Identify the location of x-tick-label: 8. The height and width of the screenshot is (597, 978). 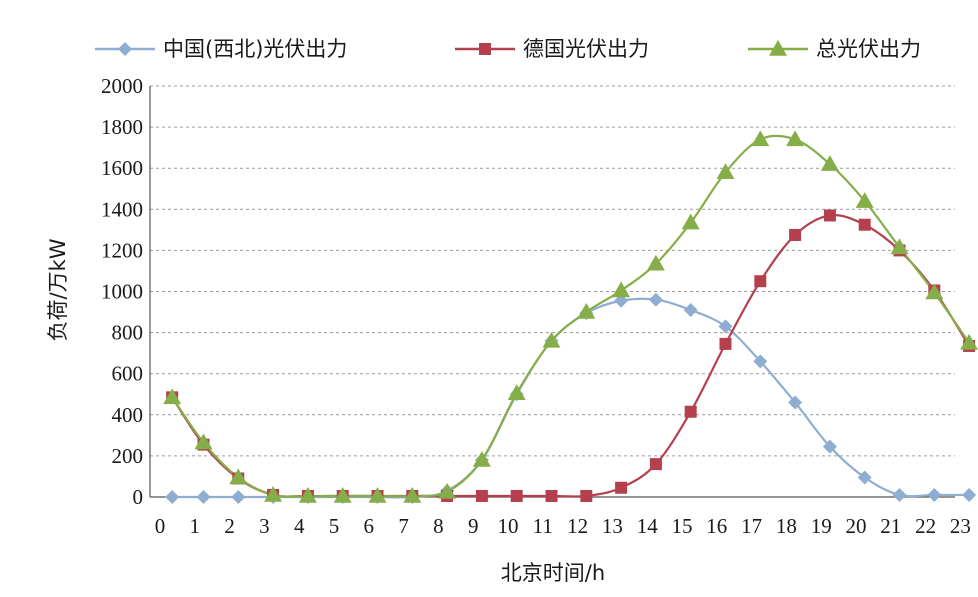
(438, 526).